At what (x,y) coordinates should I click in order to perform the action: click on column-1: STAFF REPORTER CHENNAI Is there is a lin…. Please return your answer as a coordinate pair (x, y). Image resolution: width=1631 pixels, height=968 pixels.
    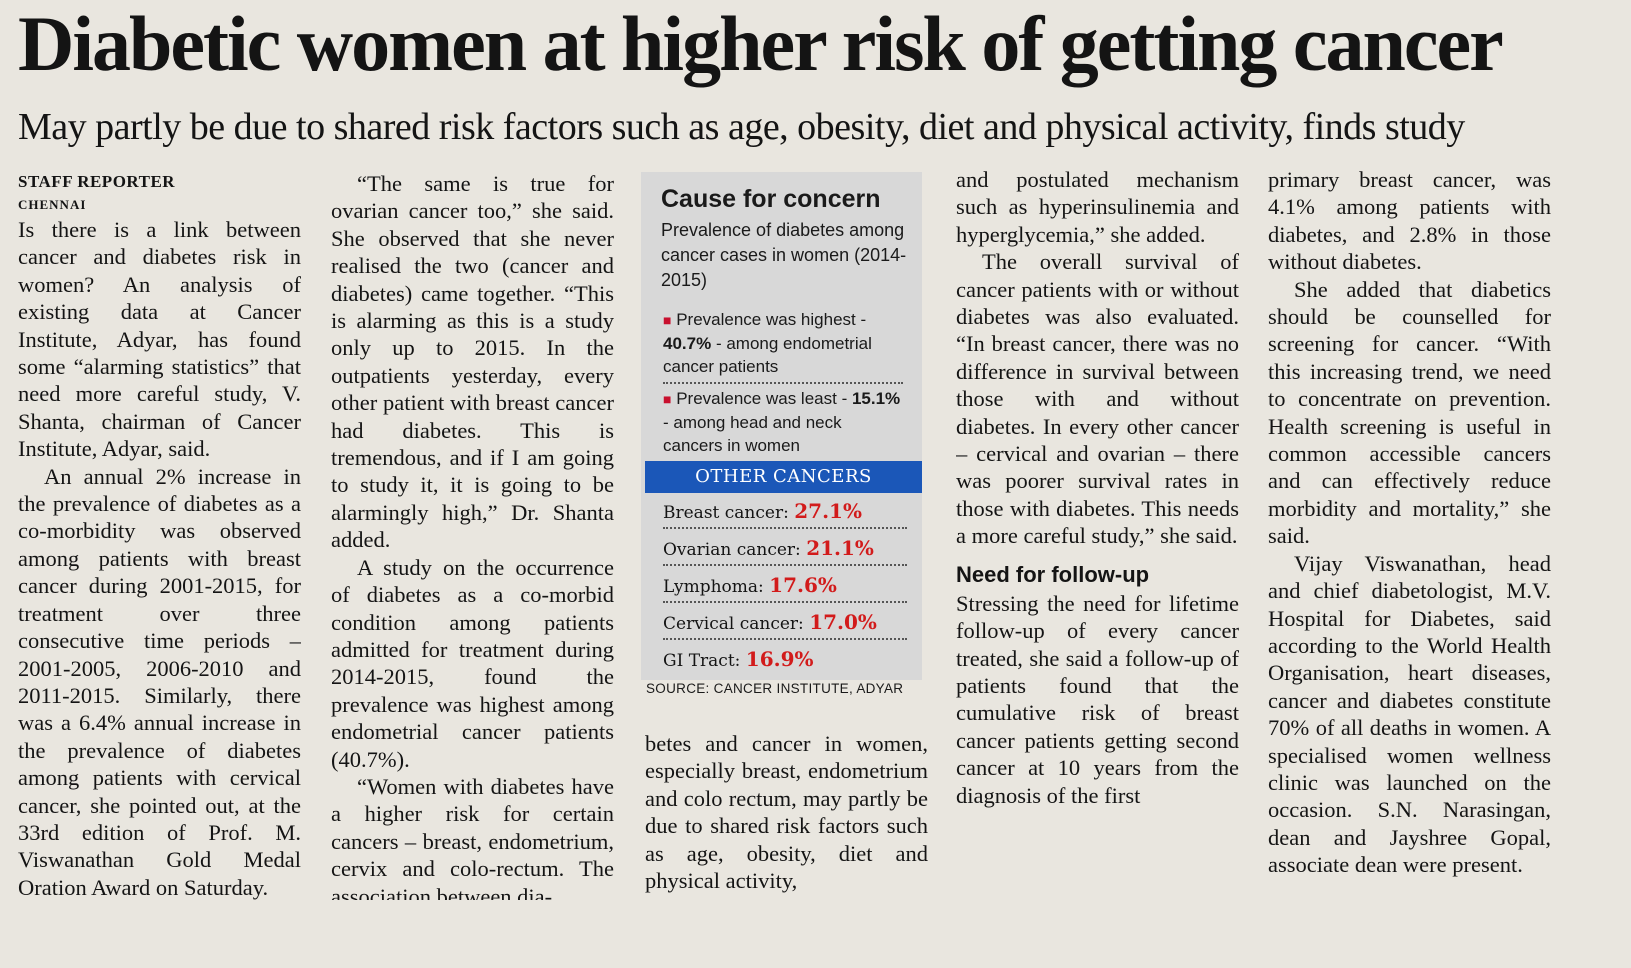
    Looking at the image, I should click on (159, 535).